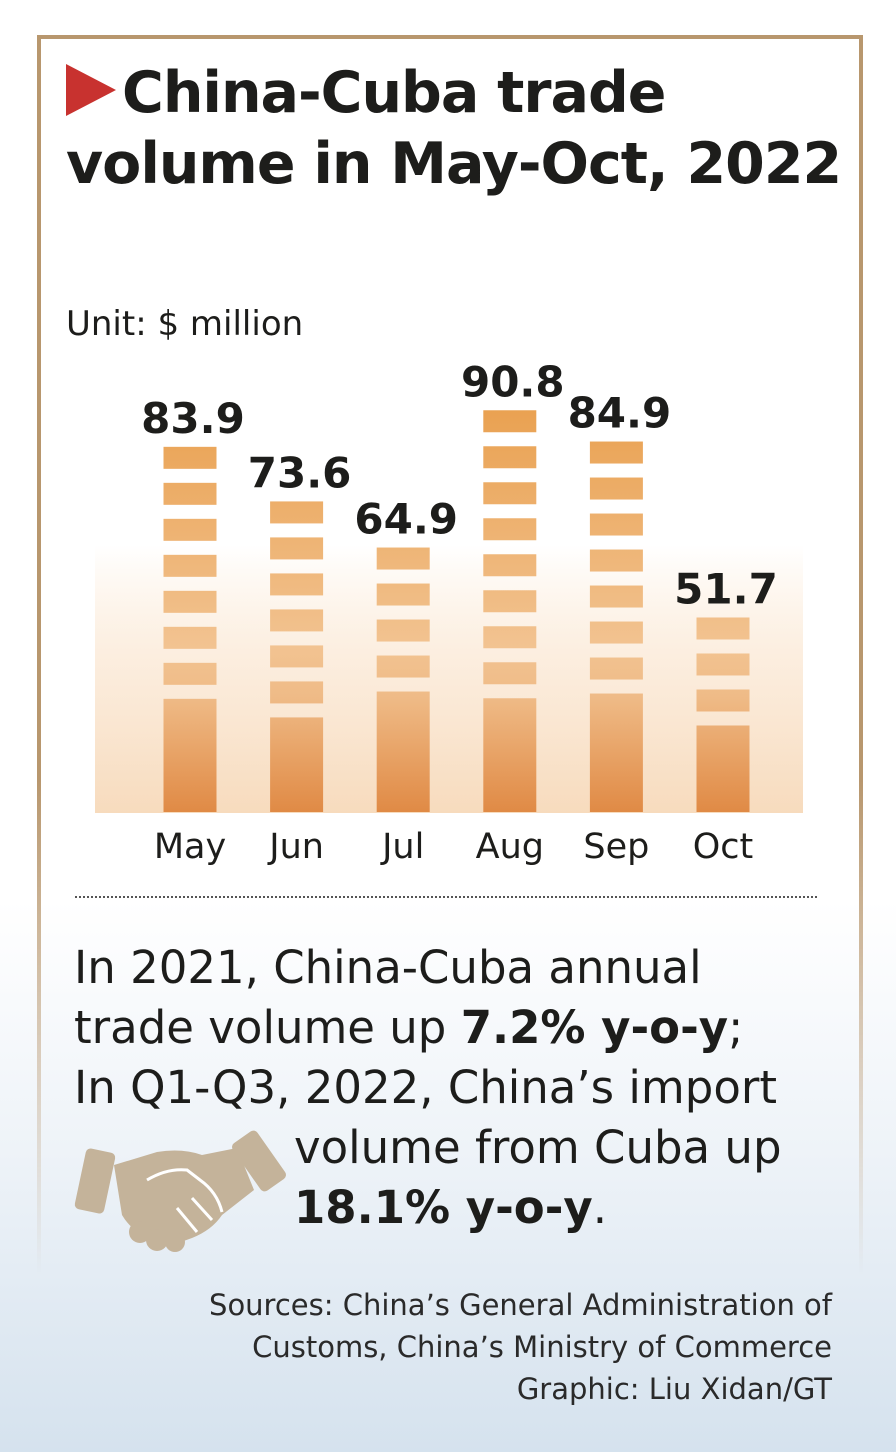 The width and height of the screenshot is (896, 1452). Describe the element at coordinates (674, 1389) in the screenshot. I see `credit-line: Graphic: Liu Xidan/GT` at that location.